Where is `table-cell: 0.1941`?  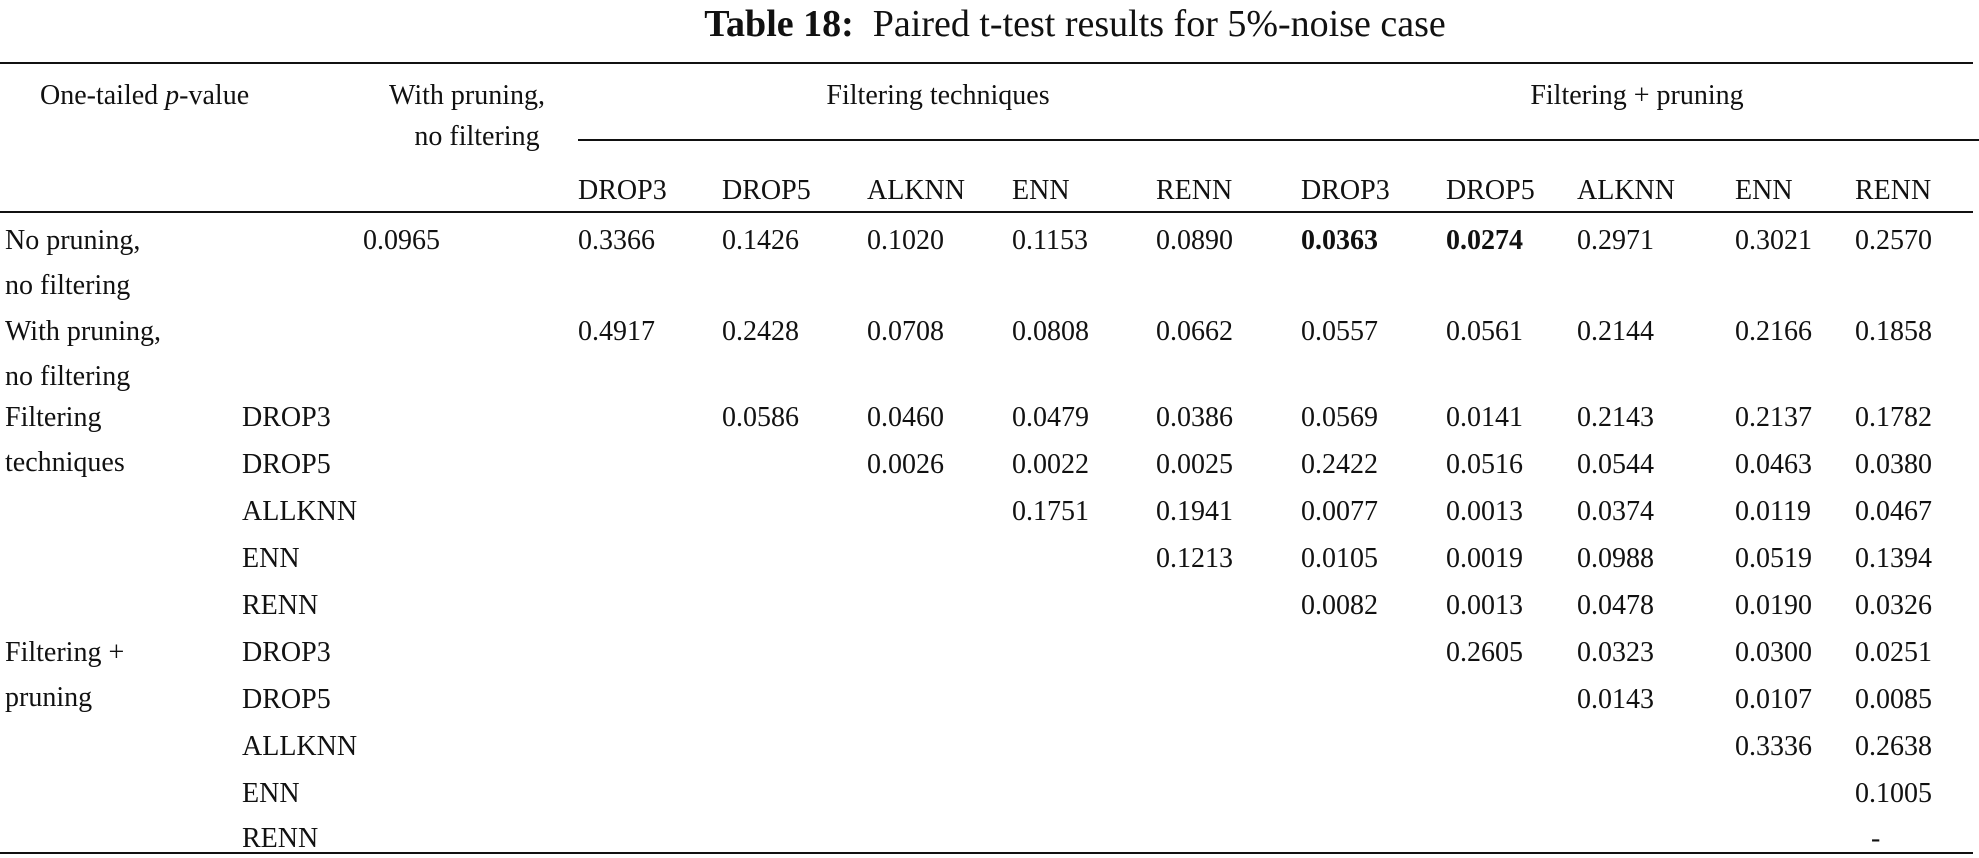
table-cell: 0.1941 is located at coordinates (1194, 511).